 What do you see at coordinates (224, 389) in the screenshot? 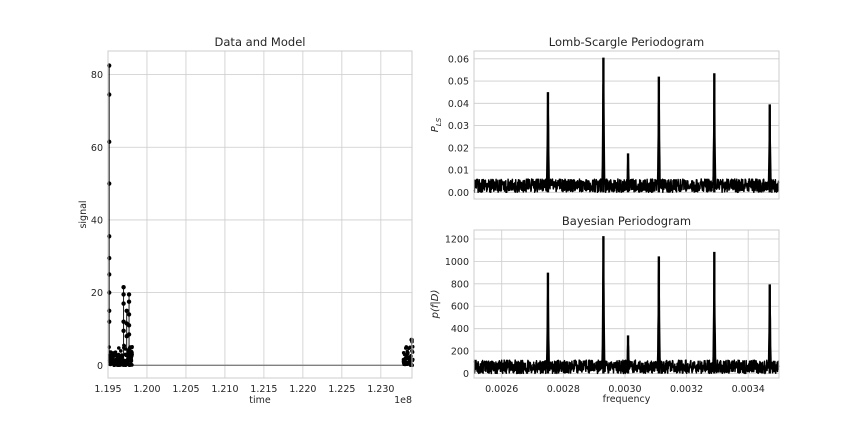
I see `x-tick-label: 1.210` at bounding box center [224, 389].